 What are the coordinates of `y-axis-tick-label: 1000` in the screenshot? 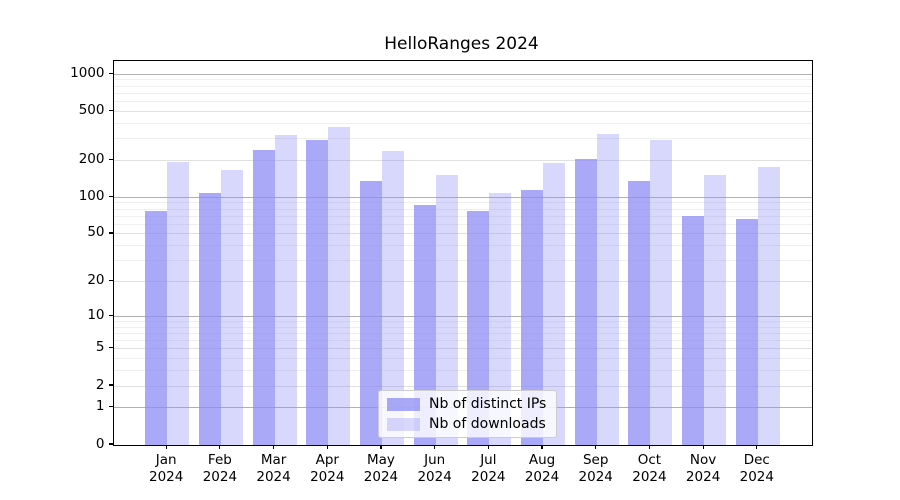 It's located at (87, 72).